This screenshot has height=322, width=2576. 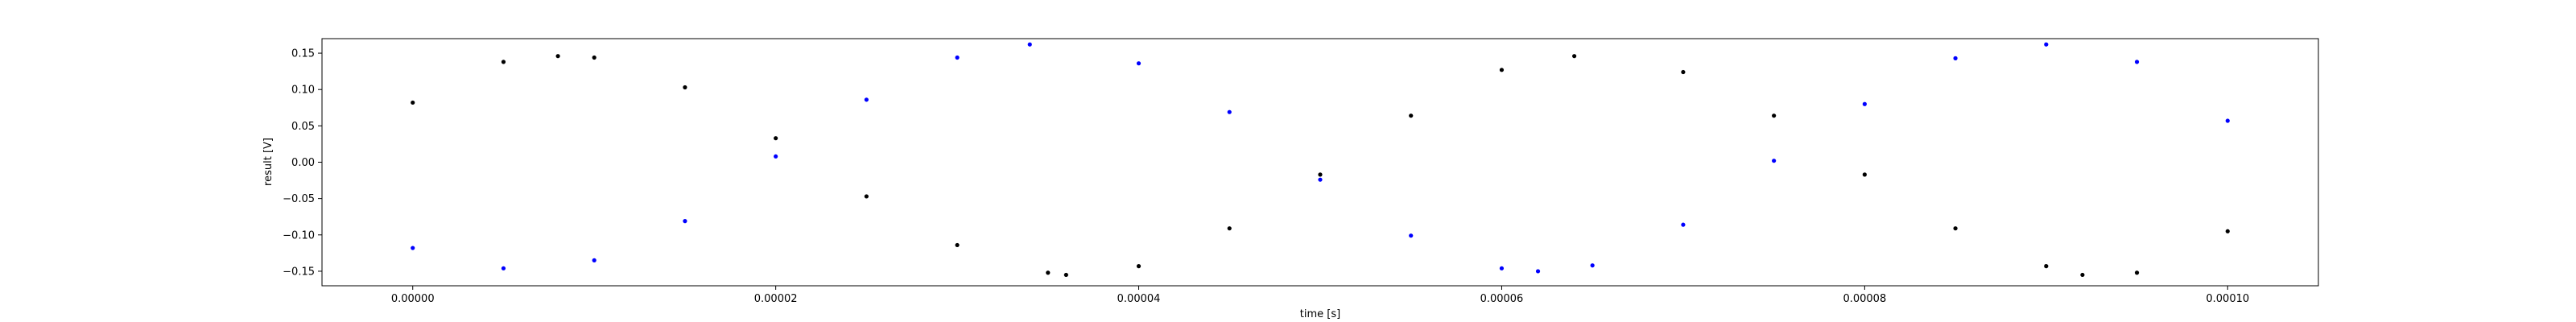 I want to click on x-tick-label: 0.00004, so click(x=1139, y=299).